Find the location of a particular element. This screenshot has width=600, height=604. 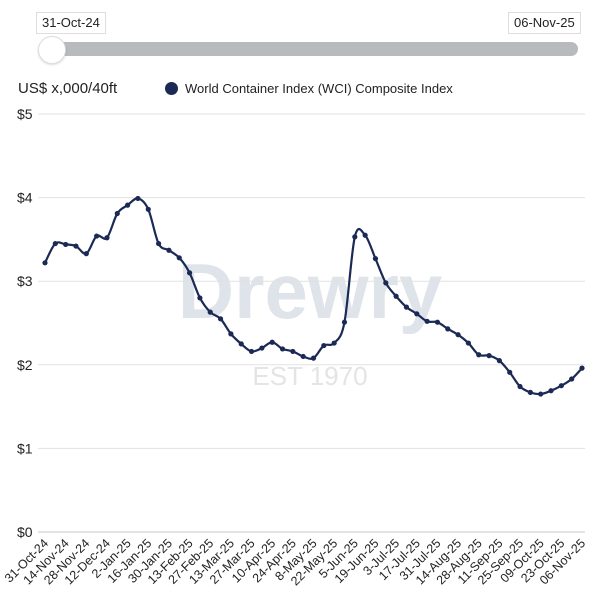

y-tick-label: $3 is located at coordinates (25, 281).